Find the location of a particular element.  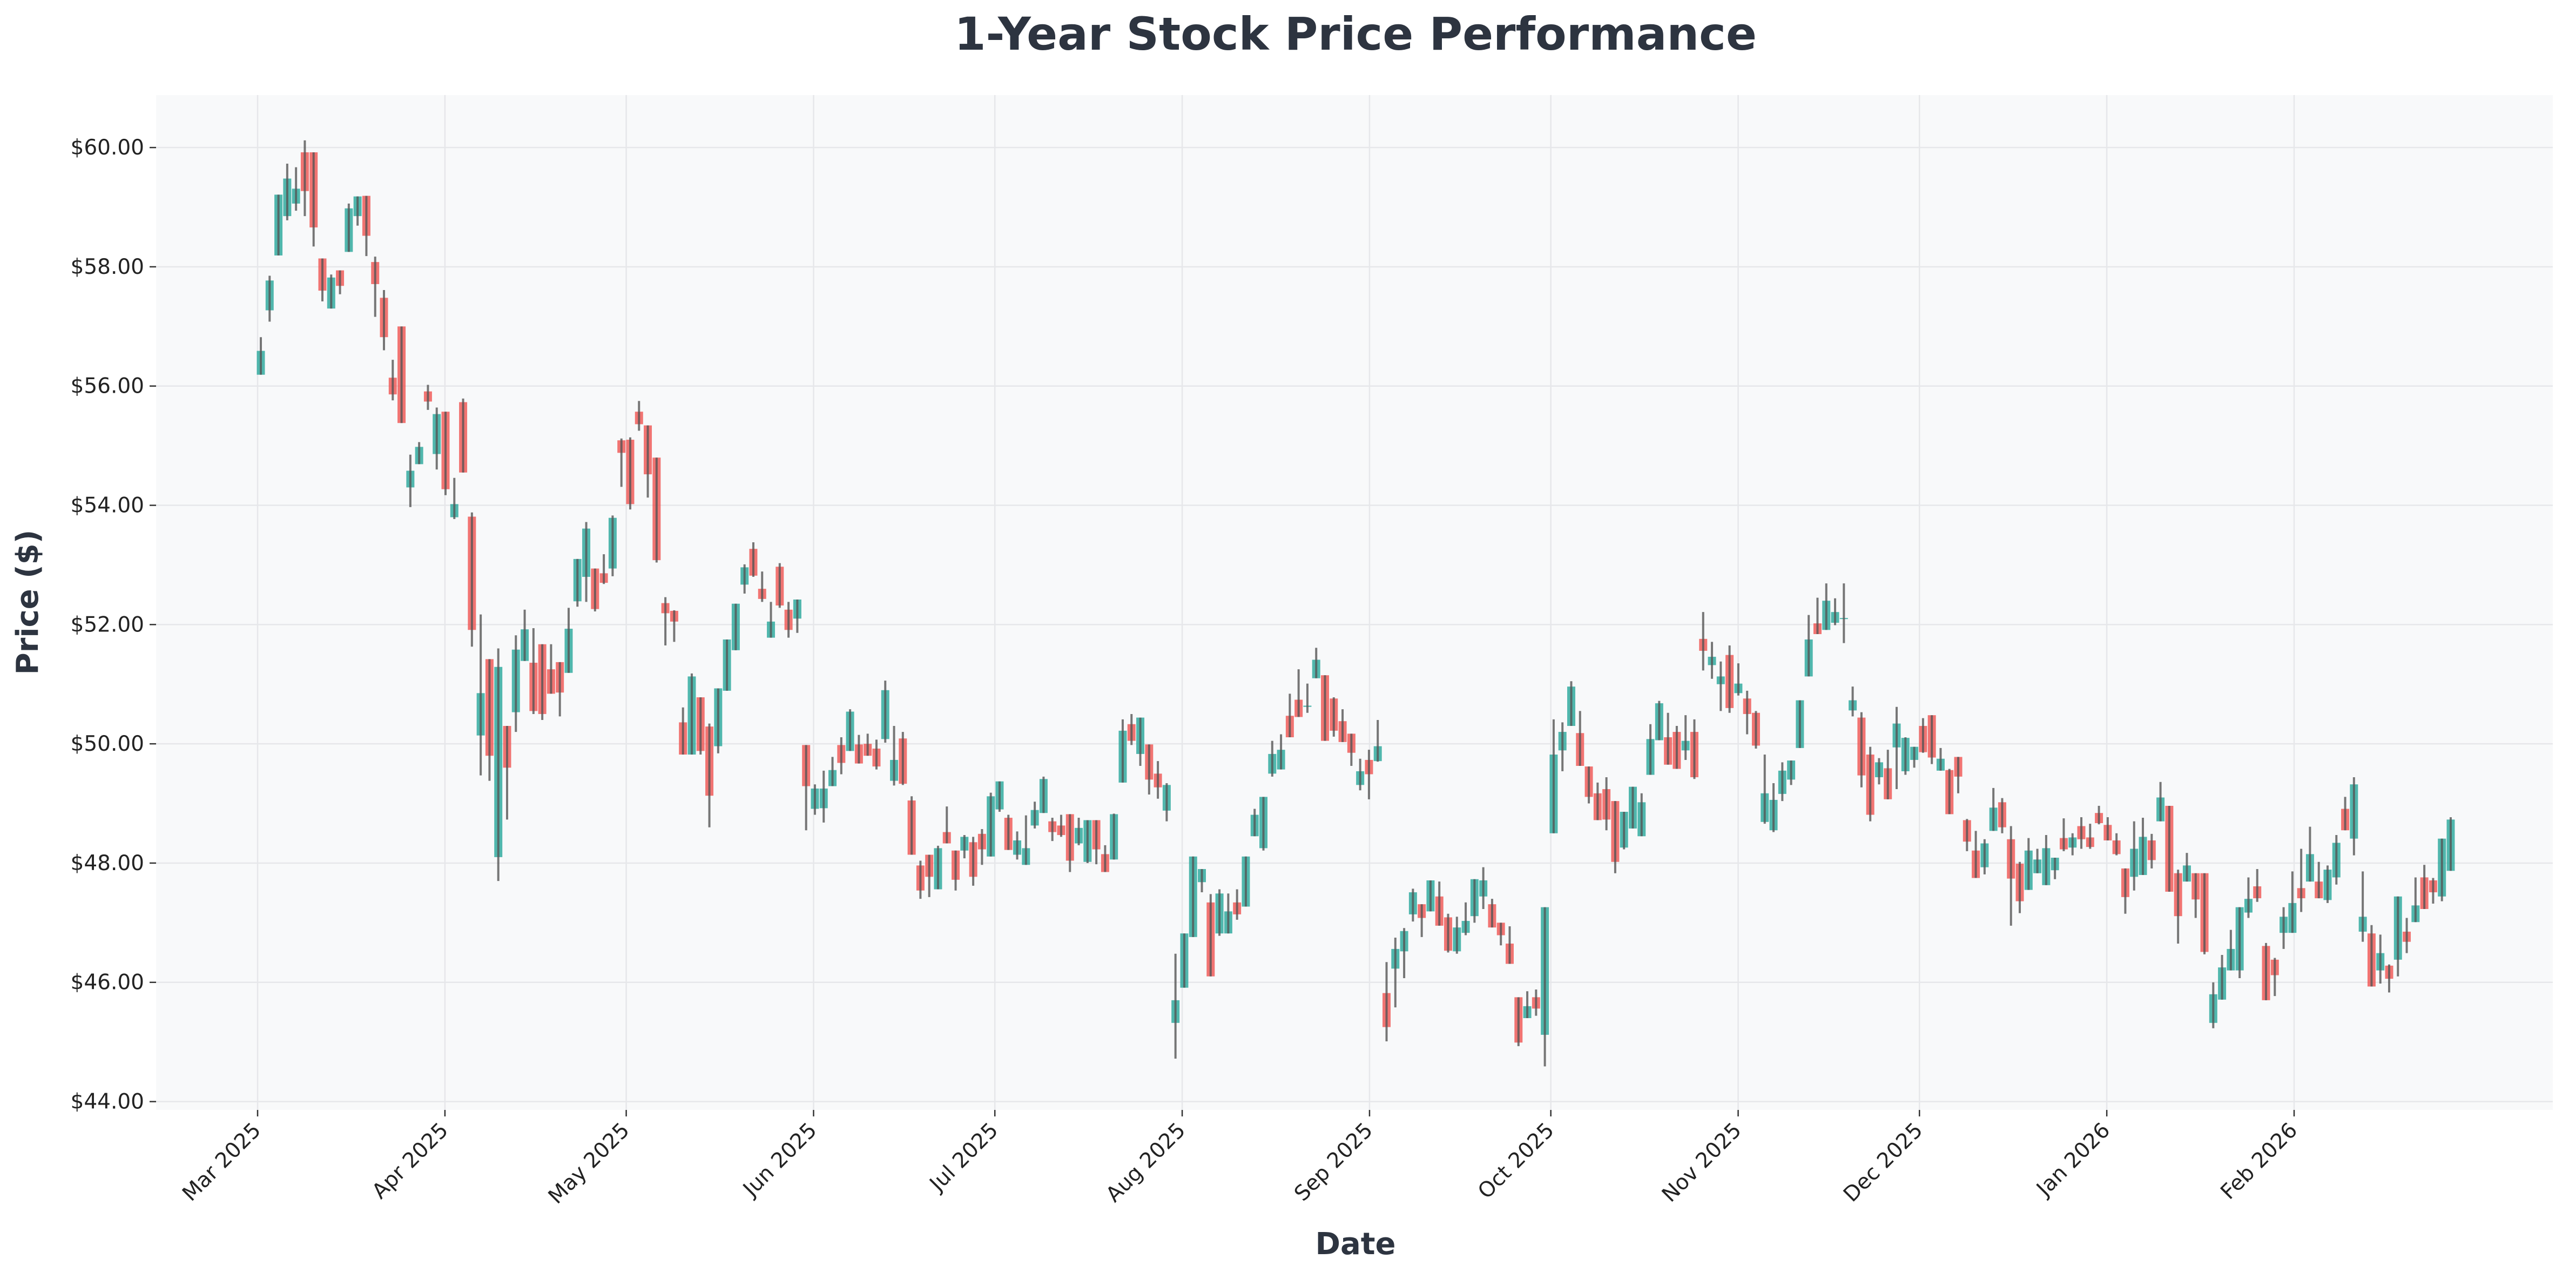

x-tick-label: Apr 2025 is located at coordinates (410, 1160).